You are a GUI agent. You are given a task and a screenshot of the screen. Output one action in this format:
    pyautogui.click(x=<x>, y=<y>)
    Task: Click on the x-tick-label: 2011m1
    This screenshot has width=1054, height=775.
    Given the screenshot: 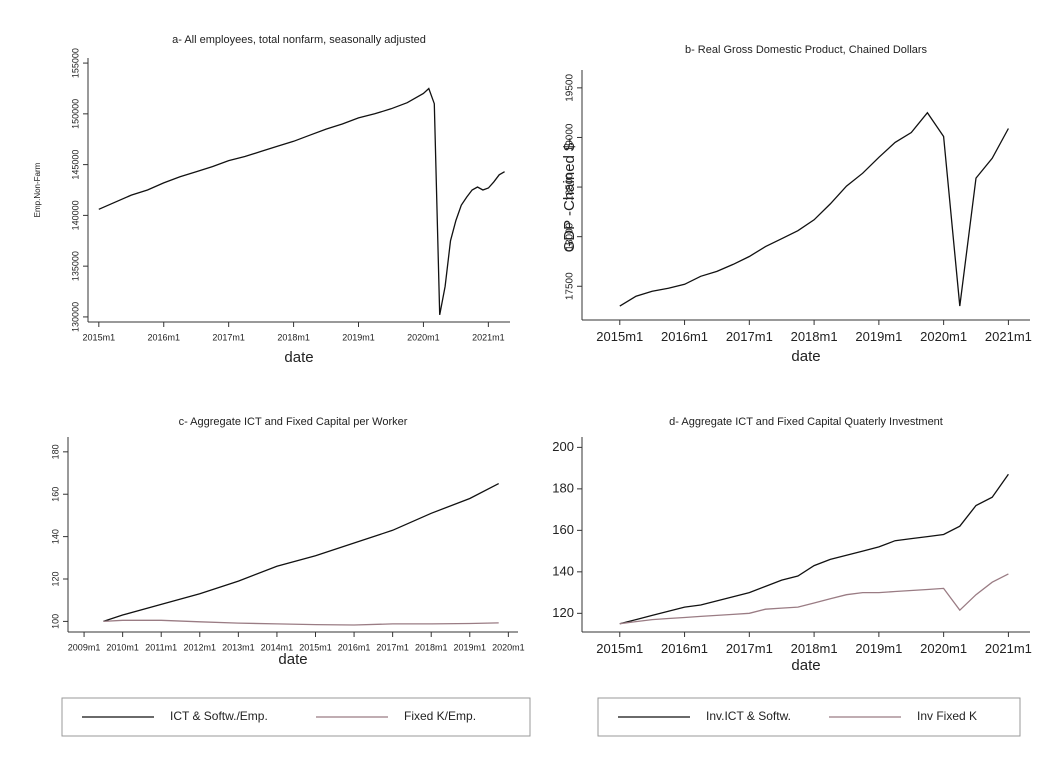 What is the action you would take?
    pyautogui.click(x=161, y=647)
    